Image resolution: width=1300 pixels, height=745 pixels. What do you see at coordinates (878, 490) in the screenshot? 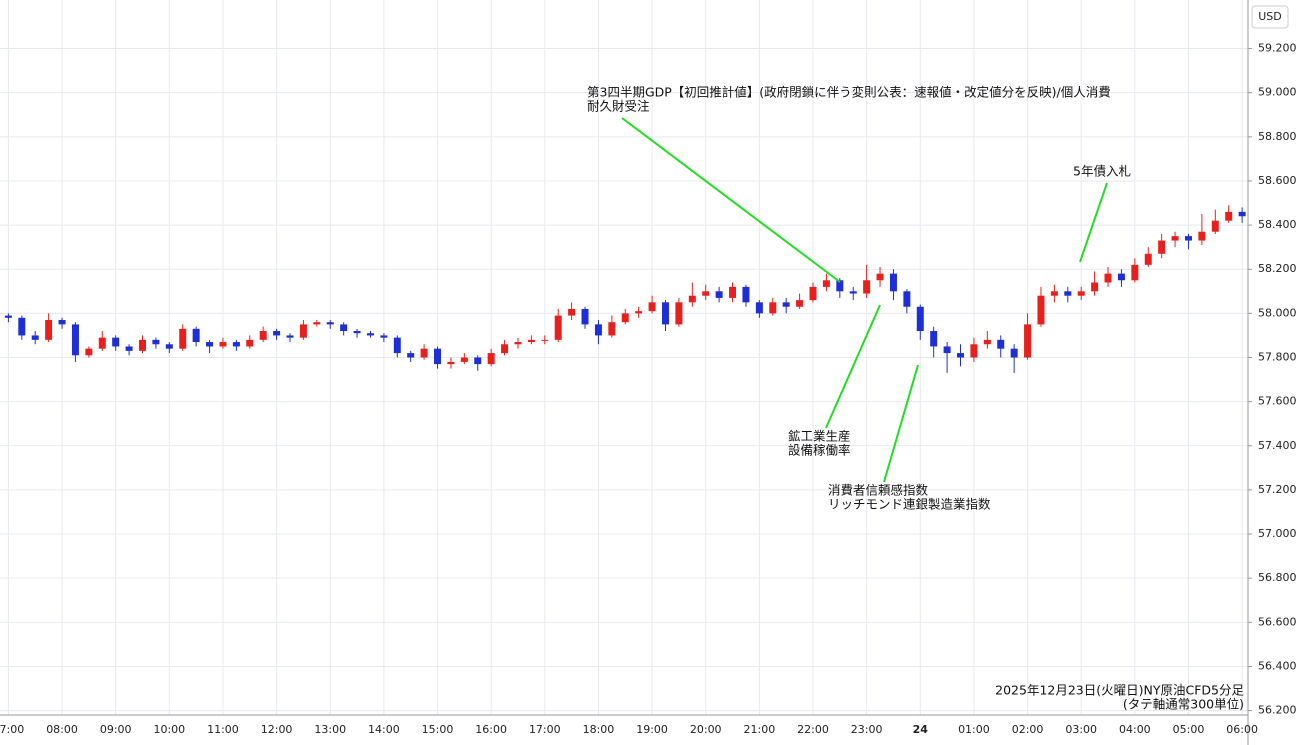
I see `annotation: 消費者信頼感指数` at bounding box center [878, 490].